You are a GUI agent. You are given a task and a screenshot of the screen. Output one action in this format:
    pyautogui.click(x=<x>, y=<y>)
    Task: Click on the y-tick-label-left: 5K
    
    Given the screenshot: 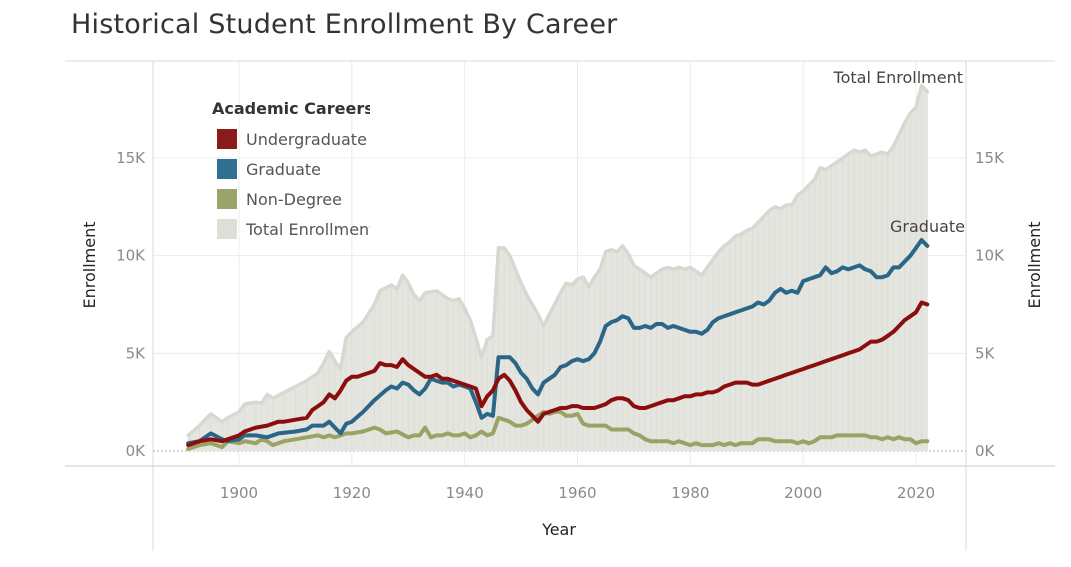 What is the action you would take?
    pyautogui.click(x=136, y=353)
    